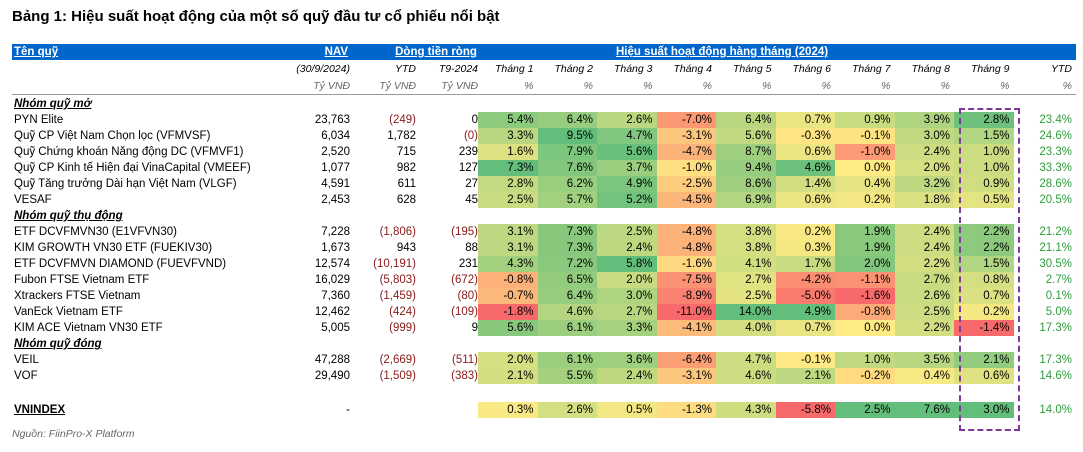  Describe the element at coordinates (529, 86) in the screenshot. I see `unit-month-1: %` at that location.